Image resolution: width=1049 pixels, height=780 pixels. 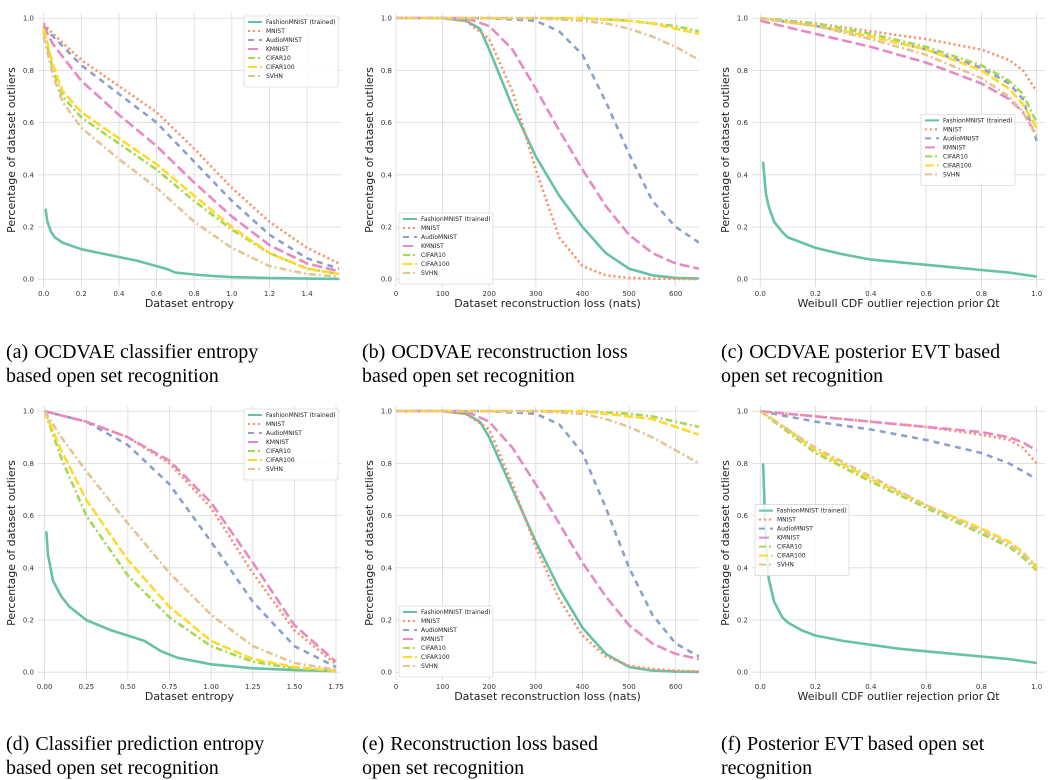 I want to click on x-tick-label: 1.2, so click(x=269, y=294).